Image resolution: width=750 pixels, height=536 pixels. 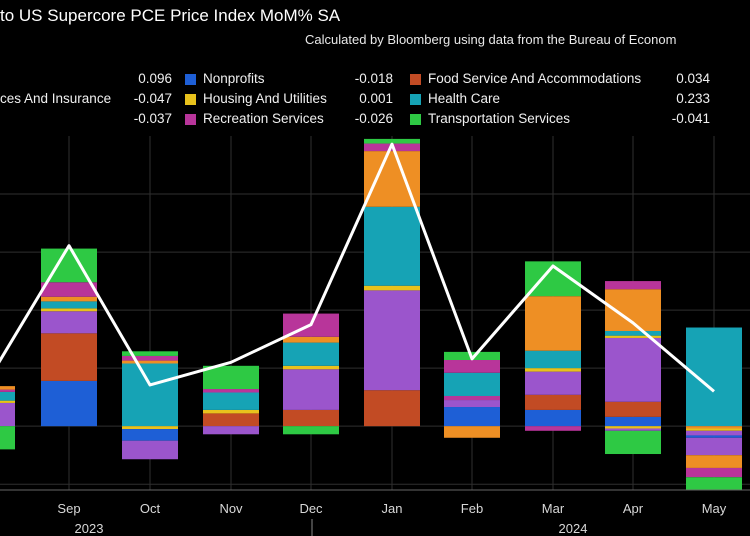 What do you see at coordinates (155, 78) in the screenshot?
I see `legend-value: 0.096` at bounding box center [155, 78].